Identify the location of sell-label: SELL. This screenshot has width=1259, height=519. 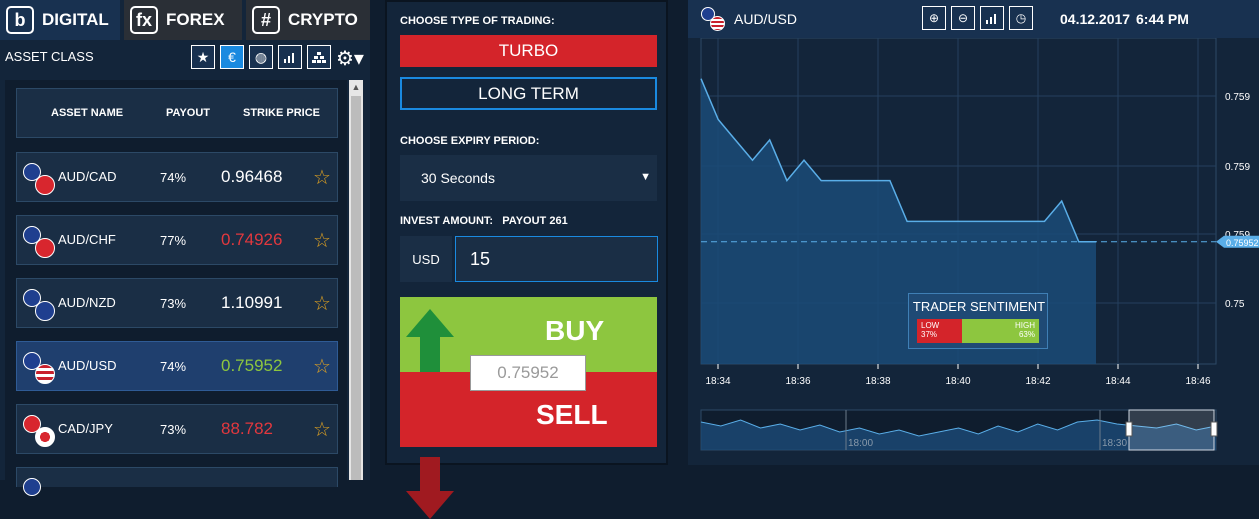
(572, 414).